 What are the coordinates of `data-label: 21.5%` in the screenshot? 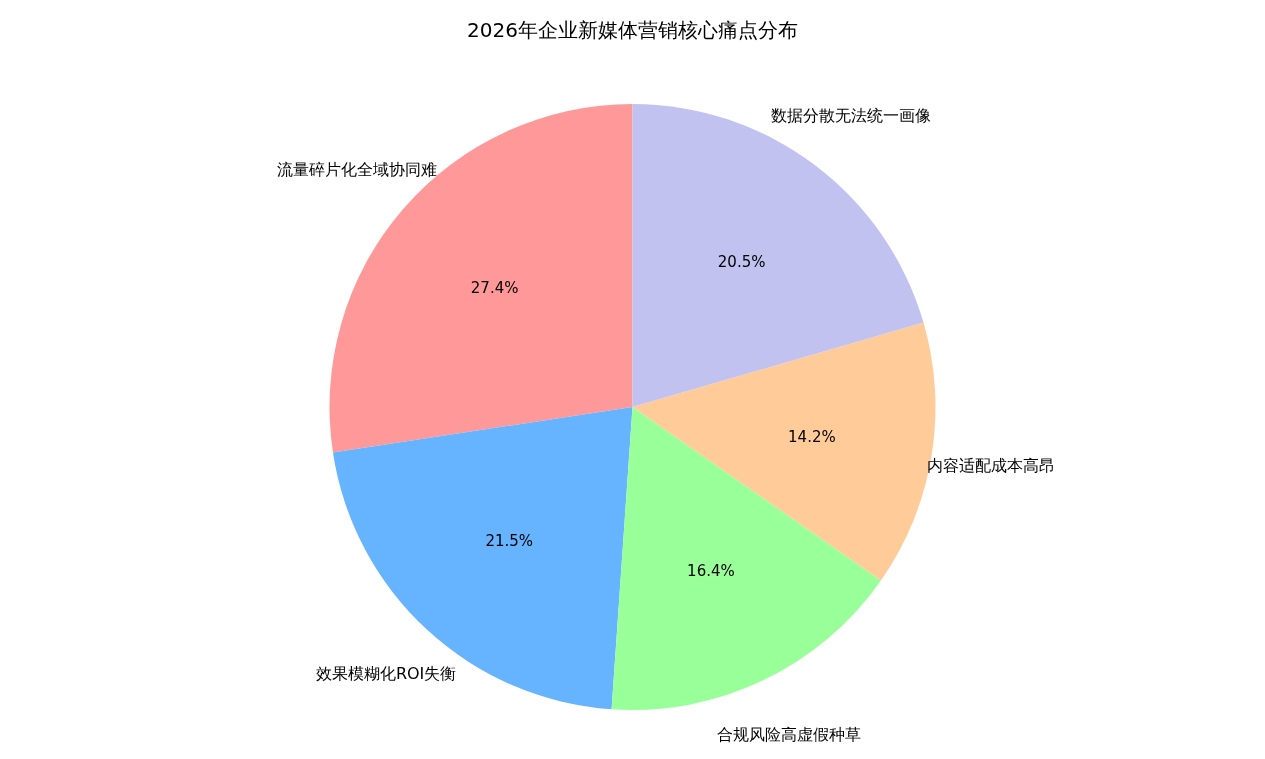 It's located at (509, 540).